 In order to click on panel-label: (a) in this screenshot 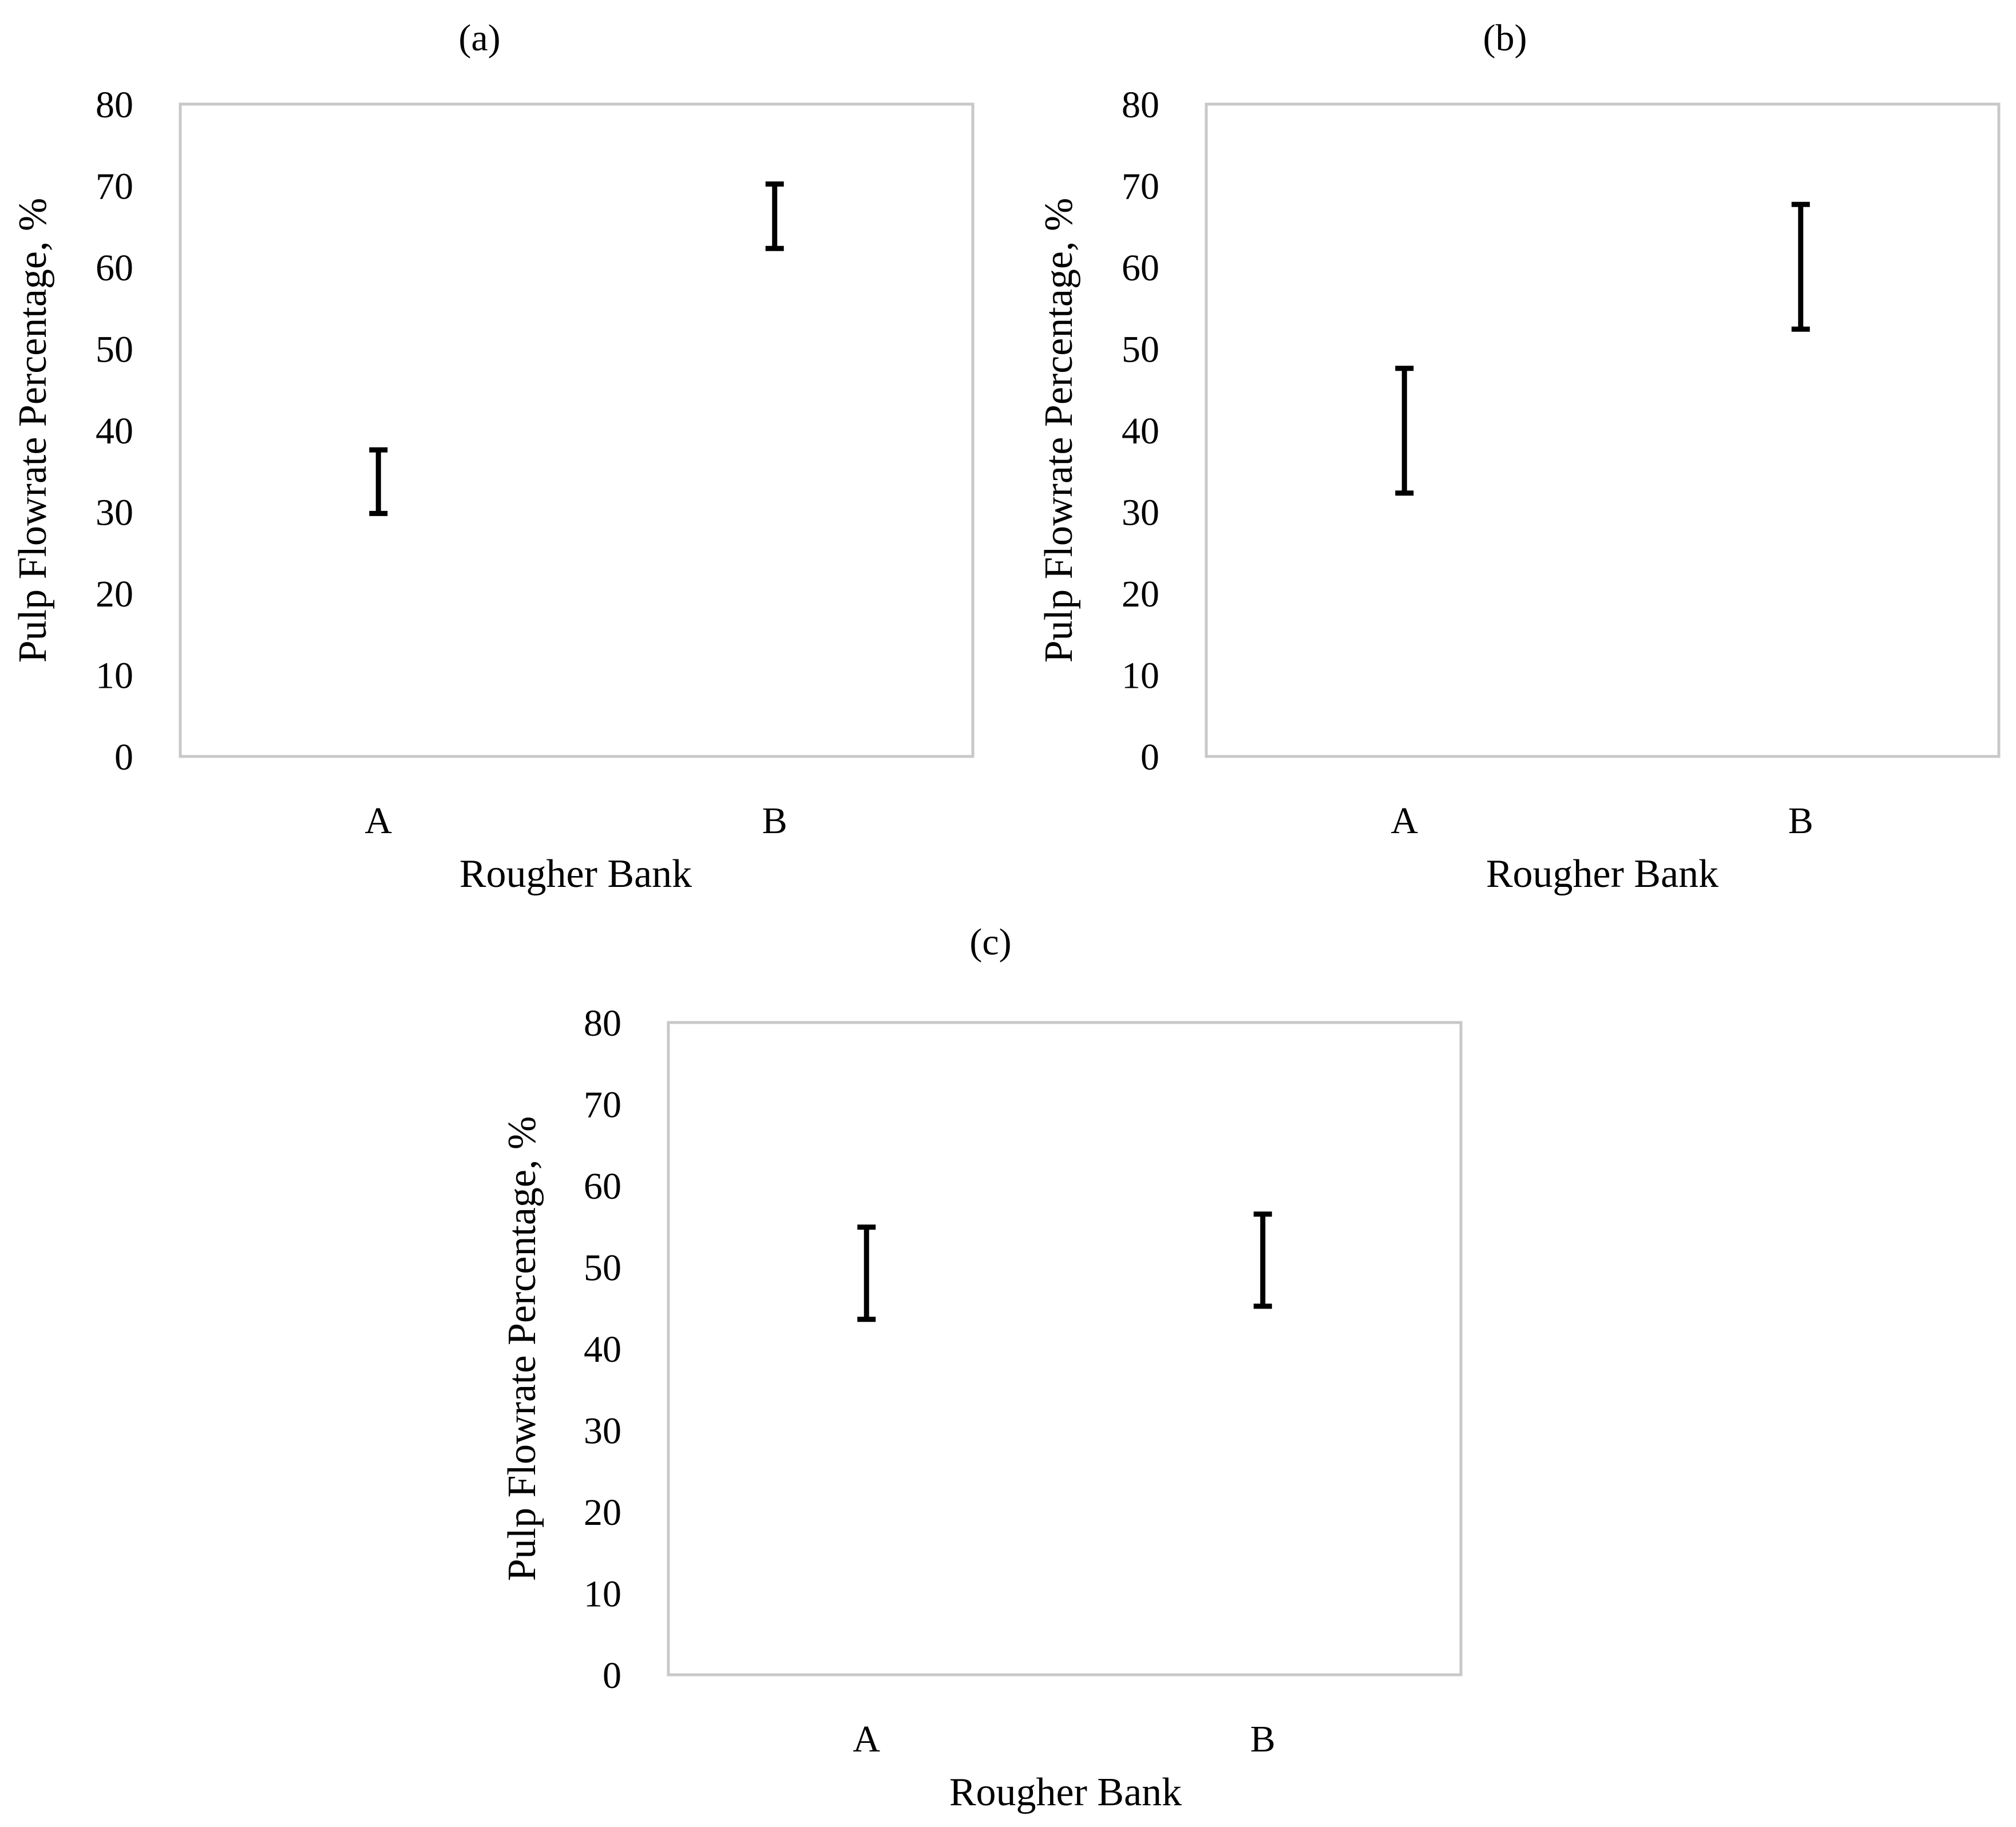, I will do `click(479, 38)`.